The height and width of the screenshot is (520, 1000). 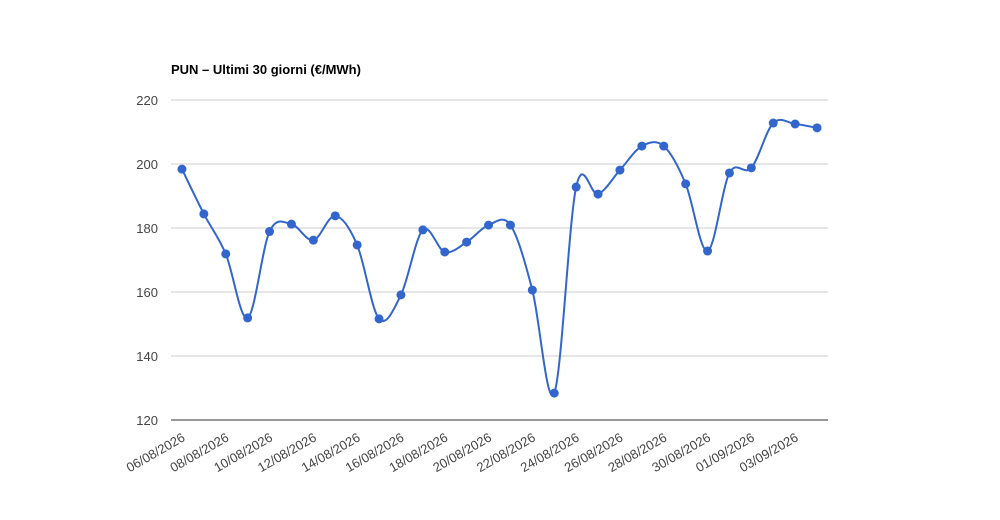 I want to click on y-tick-label: 180, so click(x=147, y=228).